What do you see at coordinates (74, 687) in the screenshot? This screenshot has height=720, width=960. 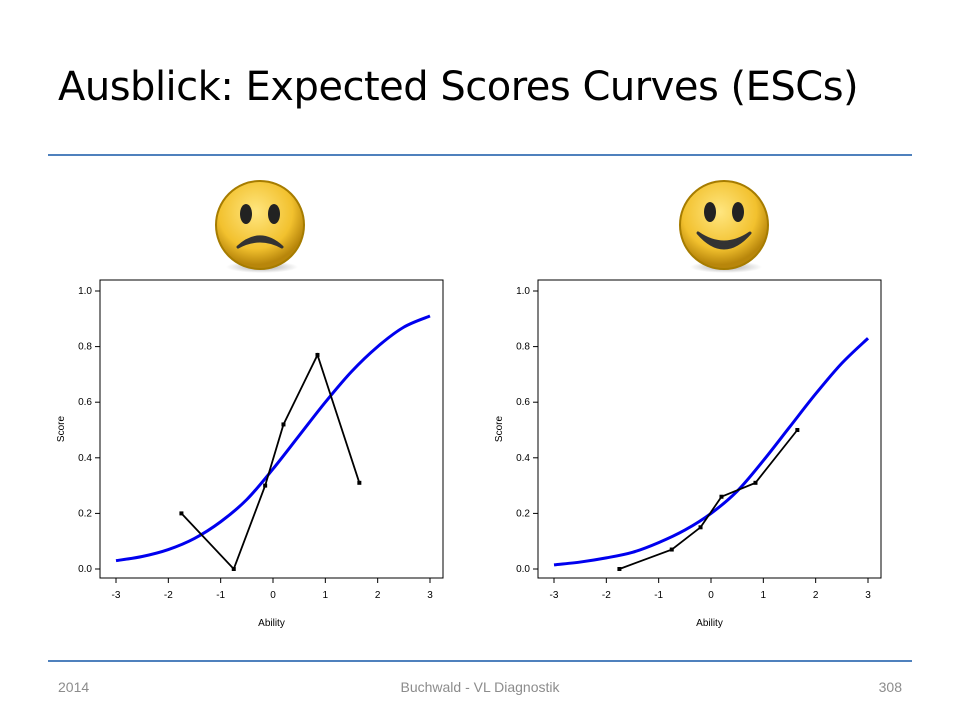 I see `footer-year: 2014` at bounding box center [74, 687].